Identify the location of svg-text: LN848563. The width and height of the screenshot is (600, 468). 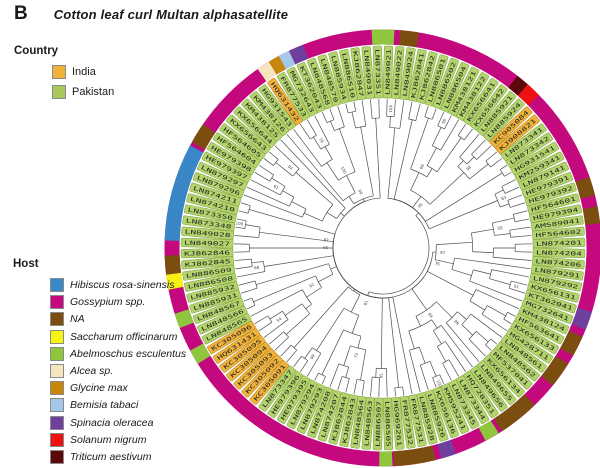
(369, 423).